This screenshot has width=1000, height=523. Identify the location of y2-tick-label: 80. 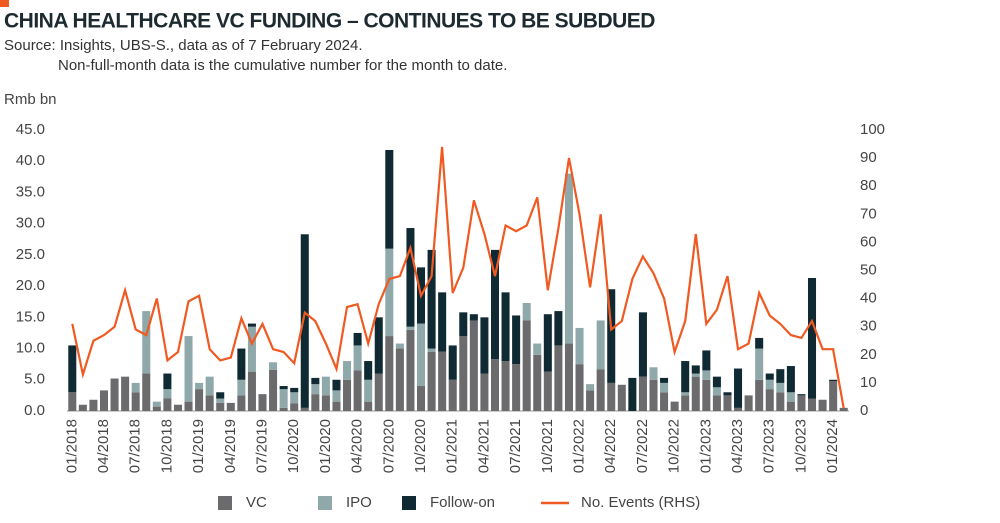
(868, 185).